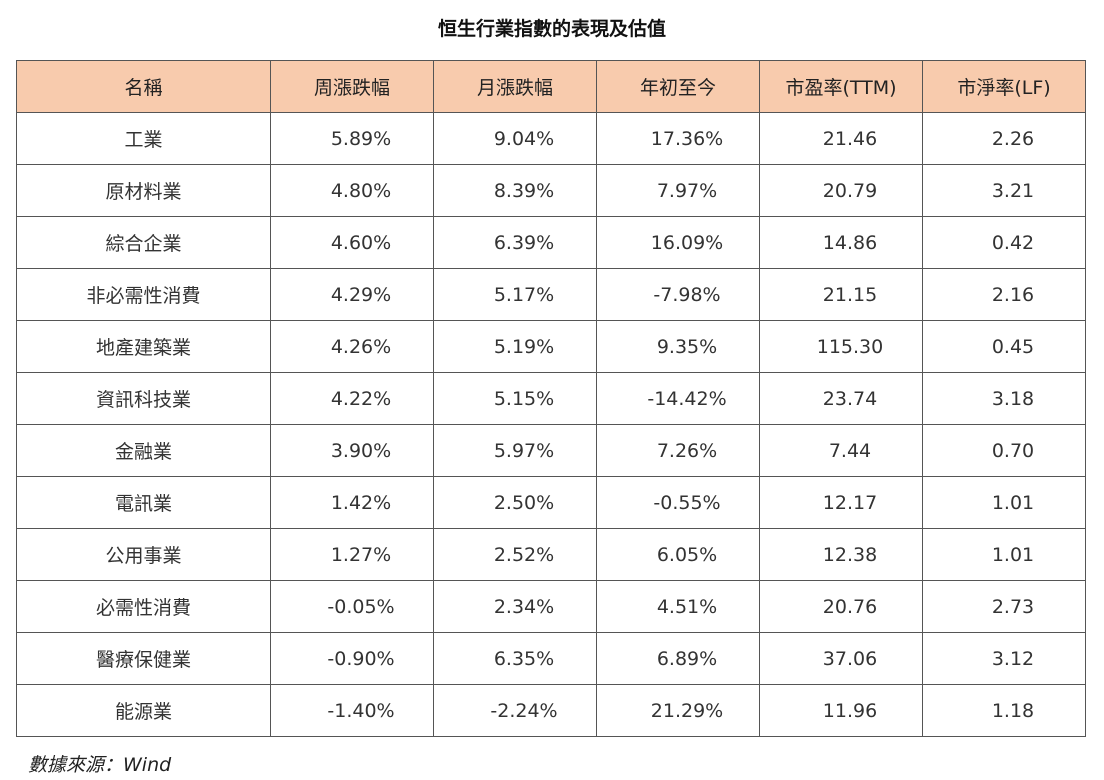  What do you see at coordinates (841, 554) in the screenshot?
I see `cell-pe-ttm: 12.38` at bounding box center [841, 554].